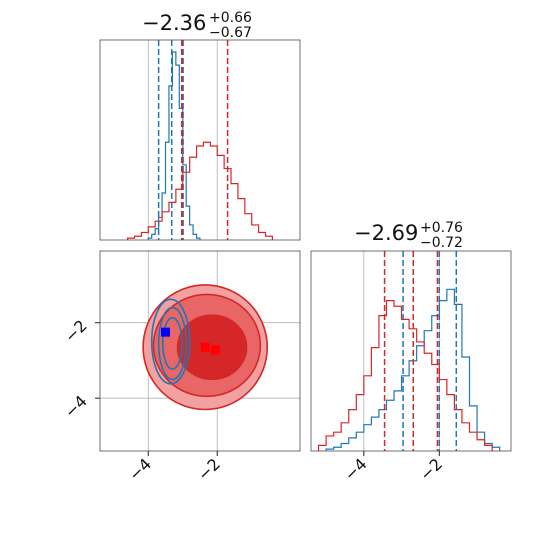 The width and height of the screenshot is (550, 550). I want to click on hist-top-blue, so click(174, 145).